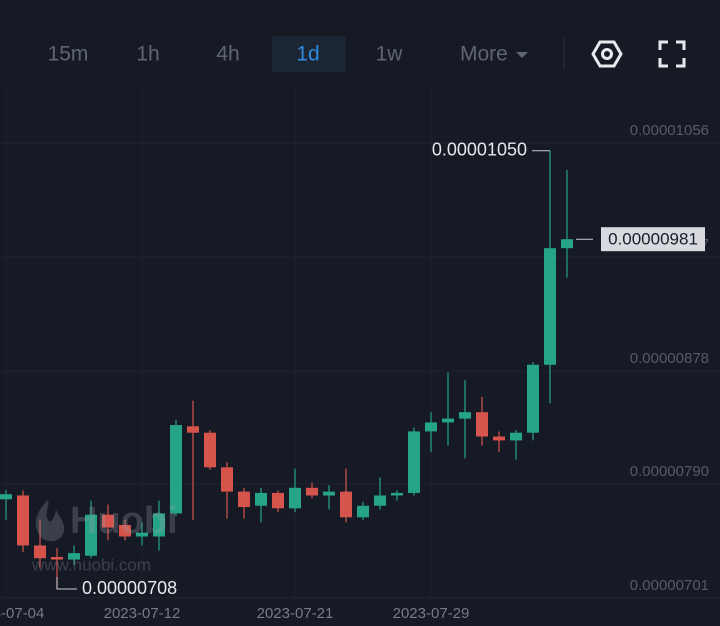  I want to click on interval-button: 4h, so click(227, 54).